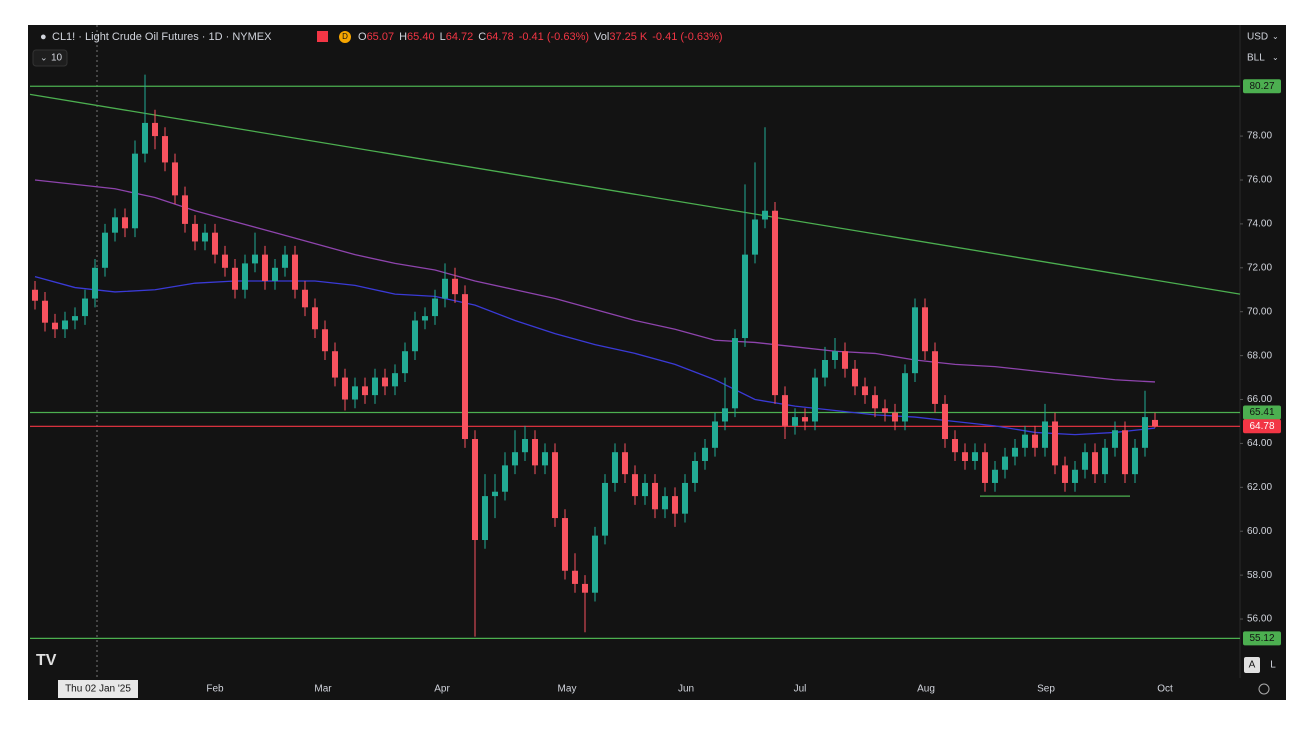  What do you see at coordinates (1259, 531) in the screenshot?
I see `y-tick-label: 60.00` at bounding box center [1259, 531].